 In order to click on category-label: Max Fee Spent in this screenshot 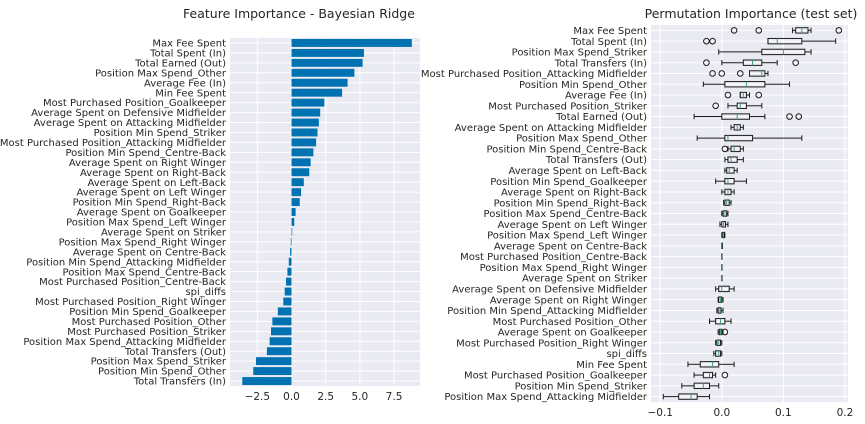, I will do `click(610, 31)`.